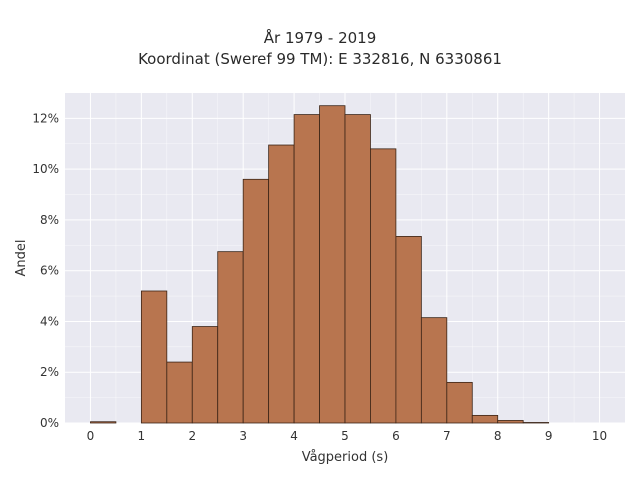 The image size is (640, 480). What do you see at coordinates (45, 169) in the screenshot?
I see `y-tick-label: 10%` at bounding box center [45, 169].